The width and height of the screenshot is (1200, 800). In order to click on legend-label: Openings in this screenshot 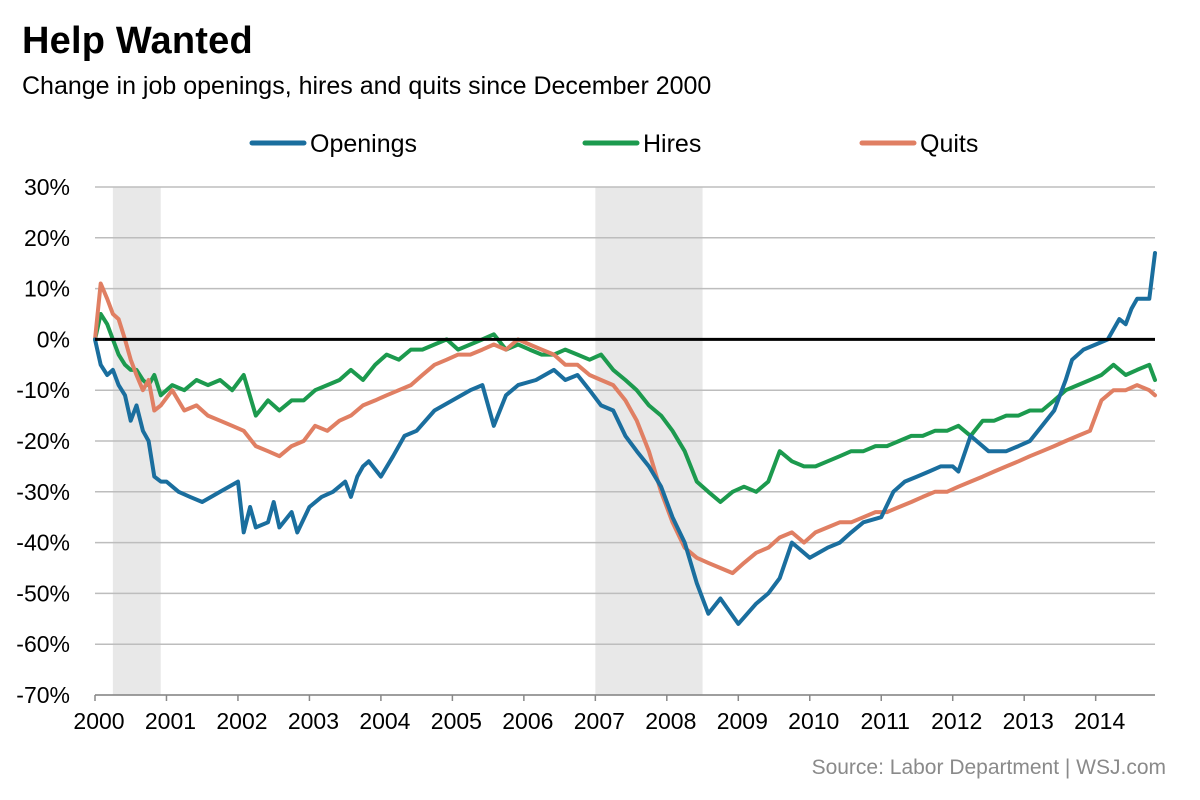, I will do `click(363, 144)`.